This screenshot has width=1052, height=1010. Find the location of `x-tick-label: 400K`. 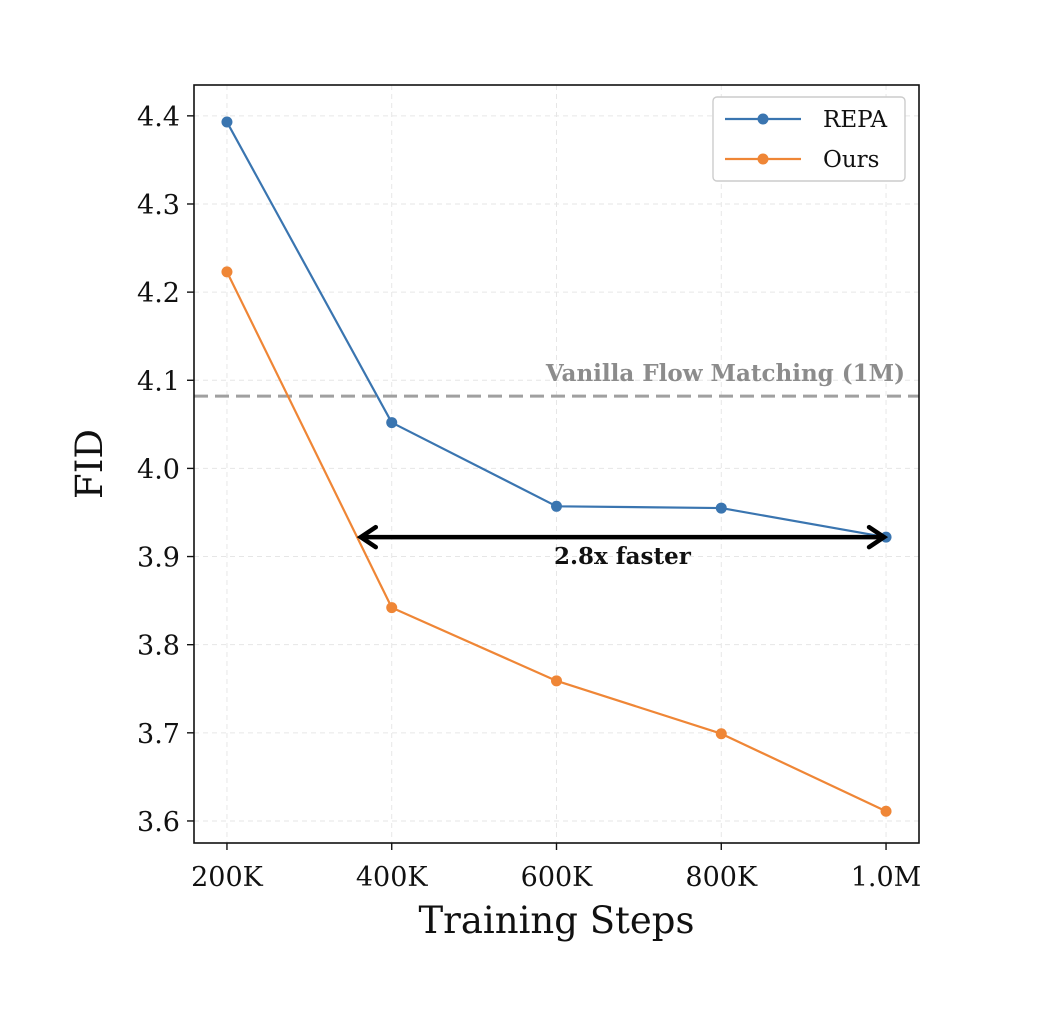

x-tick-label: 400K is located at coordinates (392, 877).